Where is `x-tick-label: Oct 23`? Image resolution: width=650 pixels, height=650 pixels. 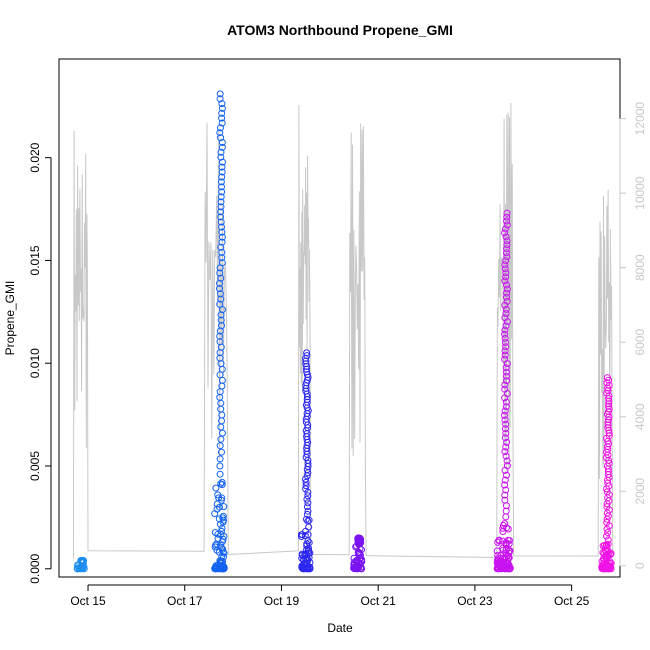 x-tick-label: Oct 23 is located at coordinates (475, 601).